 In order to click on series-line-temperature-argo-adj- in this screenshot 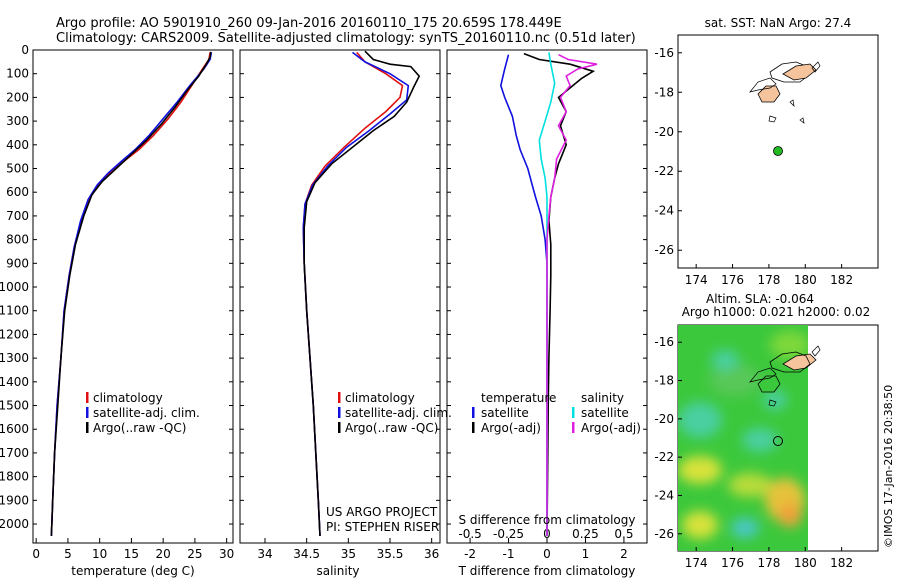, I will do `click(559, 294)`.